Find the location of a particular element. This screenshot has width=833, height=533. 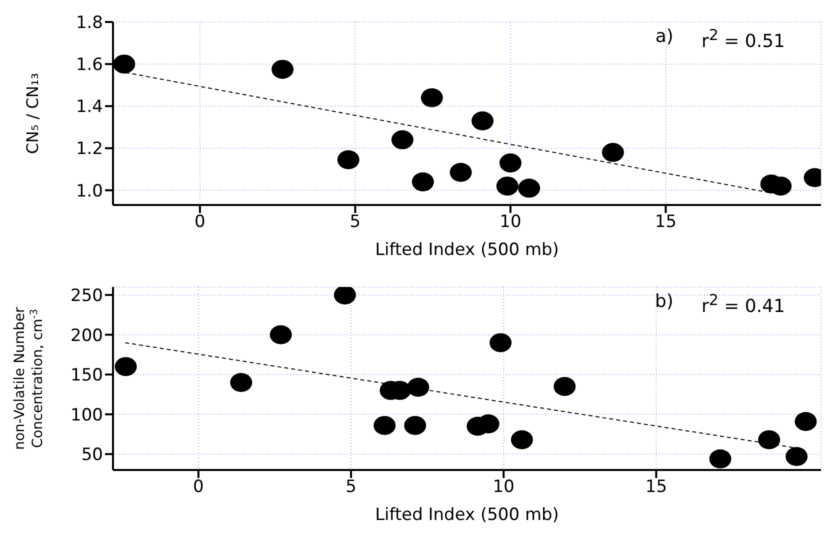

y-tick-label: 50 is located at coordinates (92, 455).